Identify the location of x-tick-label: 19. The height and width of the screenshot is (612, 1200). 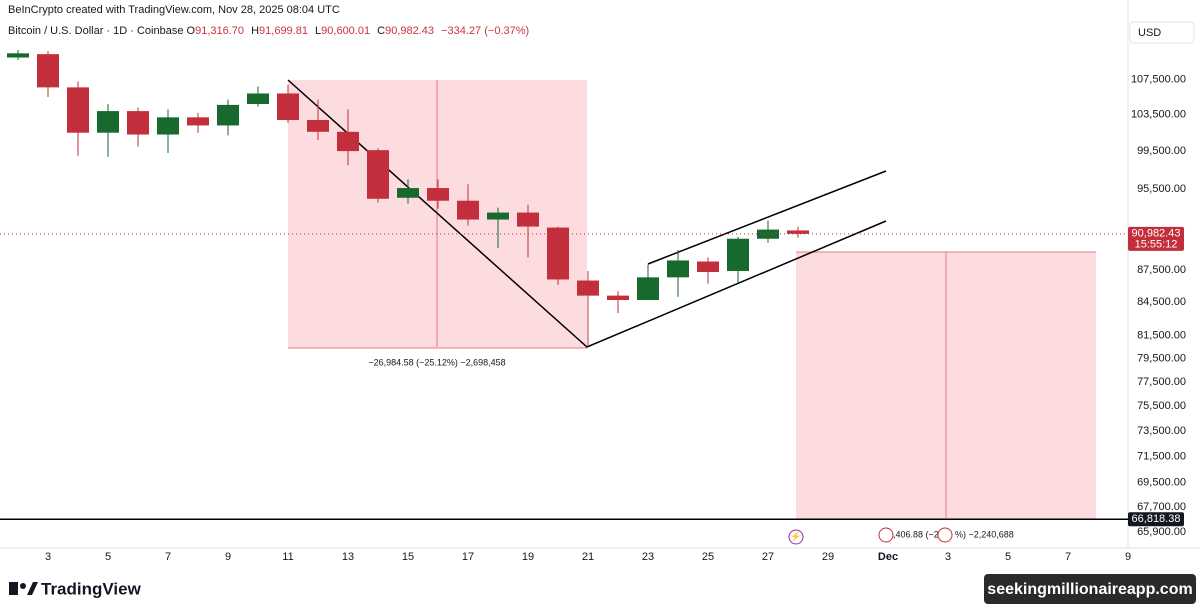
(528, 557).